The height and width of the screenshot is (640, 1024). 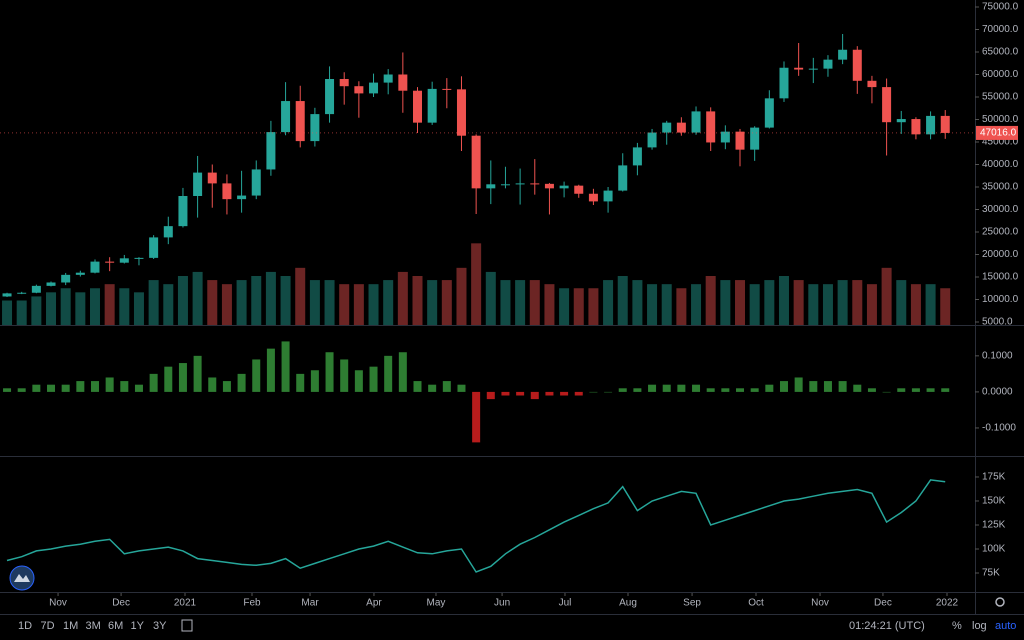 What do you see at coordinates (1000, 142) in the screenshot?
I see `y-tick-label: 45000.0` at bounding box center [1000, 142].